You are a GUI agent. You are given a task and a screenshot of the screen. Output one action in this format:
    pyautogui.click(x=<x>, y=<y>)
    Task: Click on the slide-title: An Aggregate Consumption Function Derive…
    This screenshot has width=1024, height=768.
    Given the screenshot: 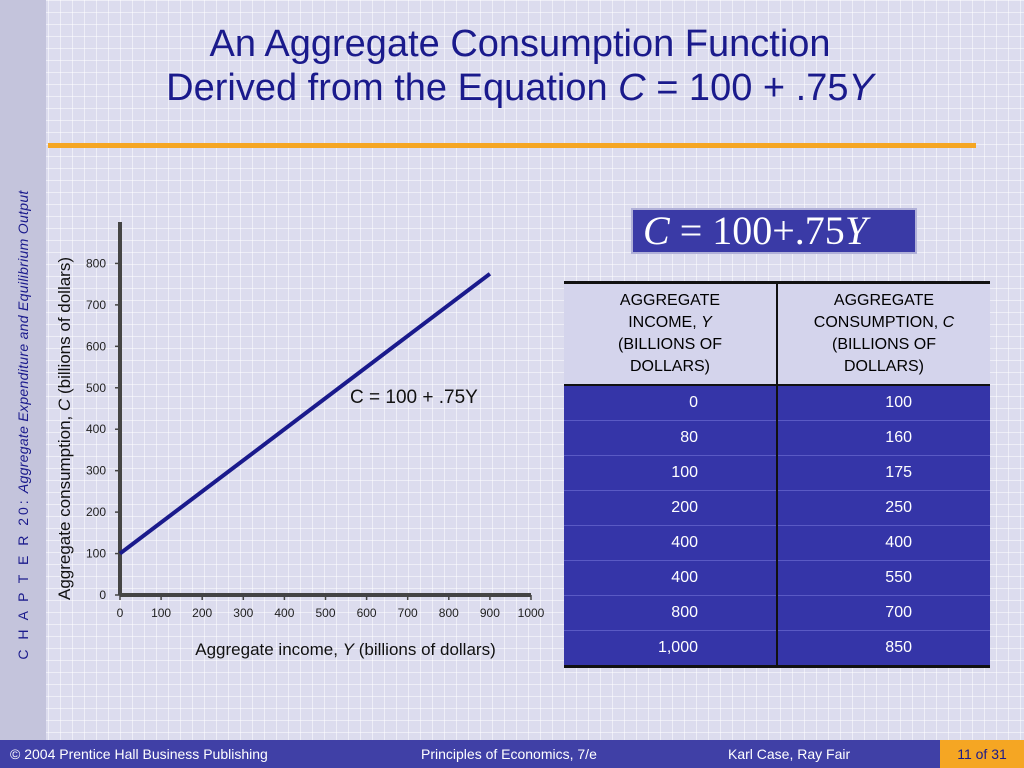 What is the action you would take?
    pyautogui.click(x=520, y=66)
    